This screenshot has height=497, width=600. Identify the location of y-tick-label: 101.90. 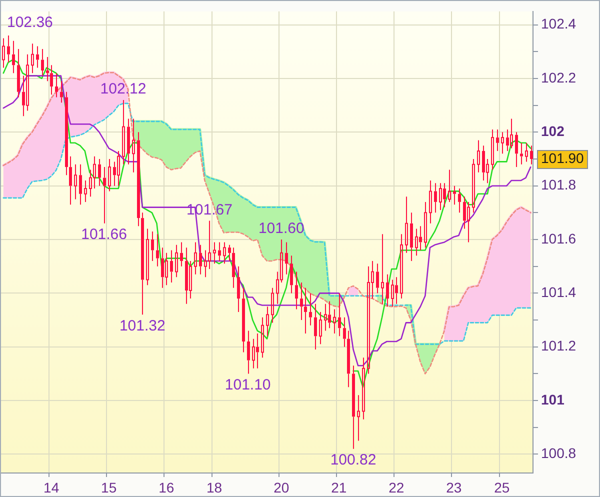
(562, 158).